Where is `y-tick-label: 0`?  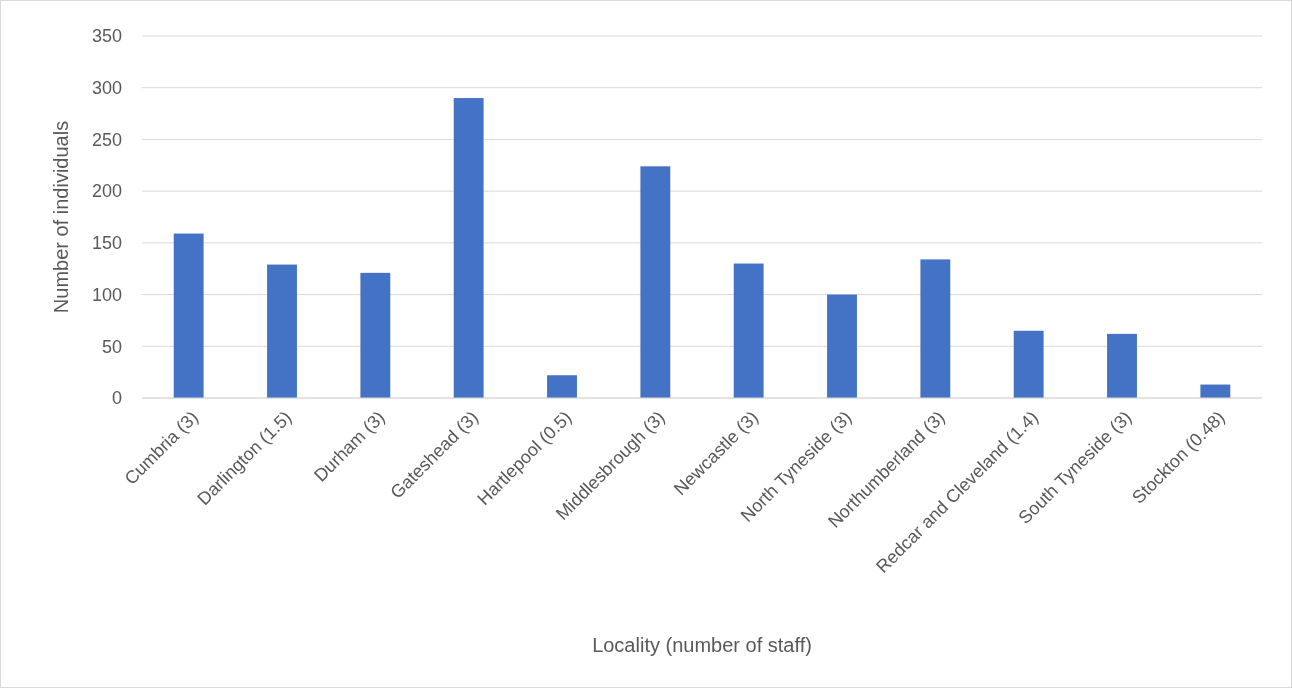 y-tick-label: 0 is located at coordinates (116, 398).